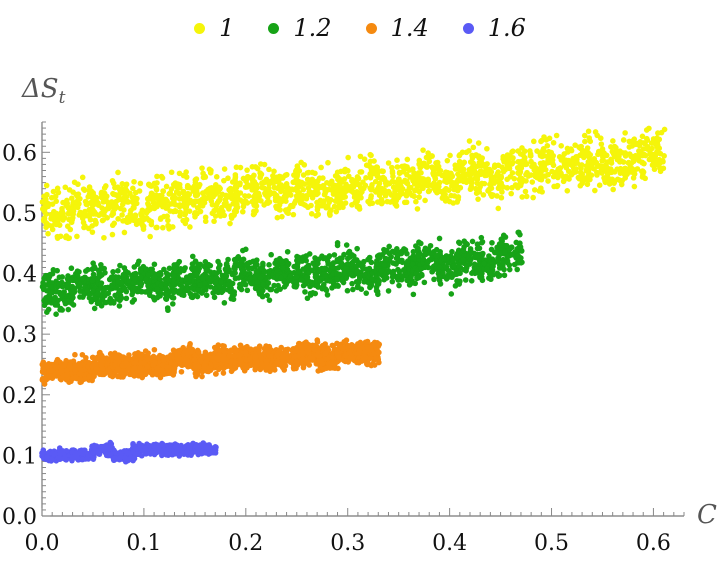  Describe the element at coordinates (19, 396) in the screenshot. I see `y-tick-label: 0.2` at that location.